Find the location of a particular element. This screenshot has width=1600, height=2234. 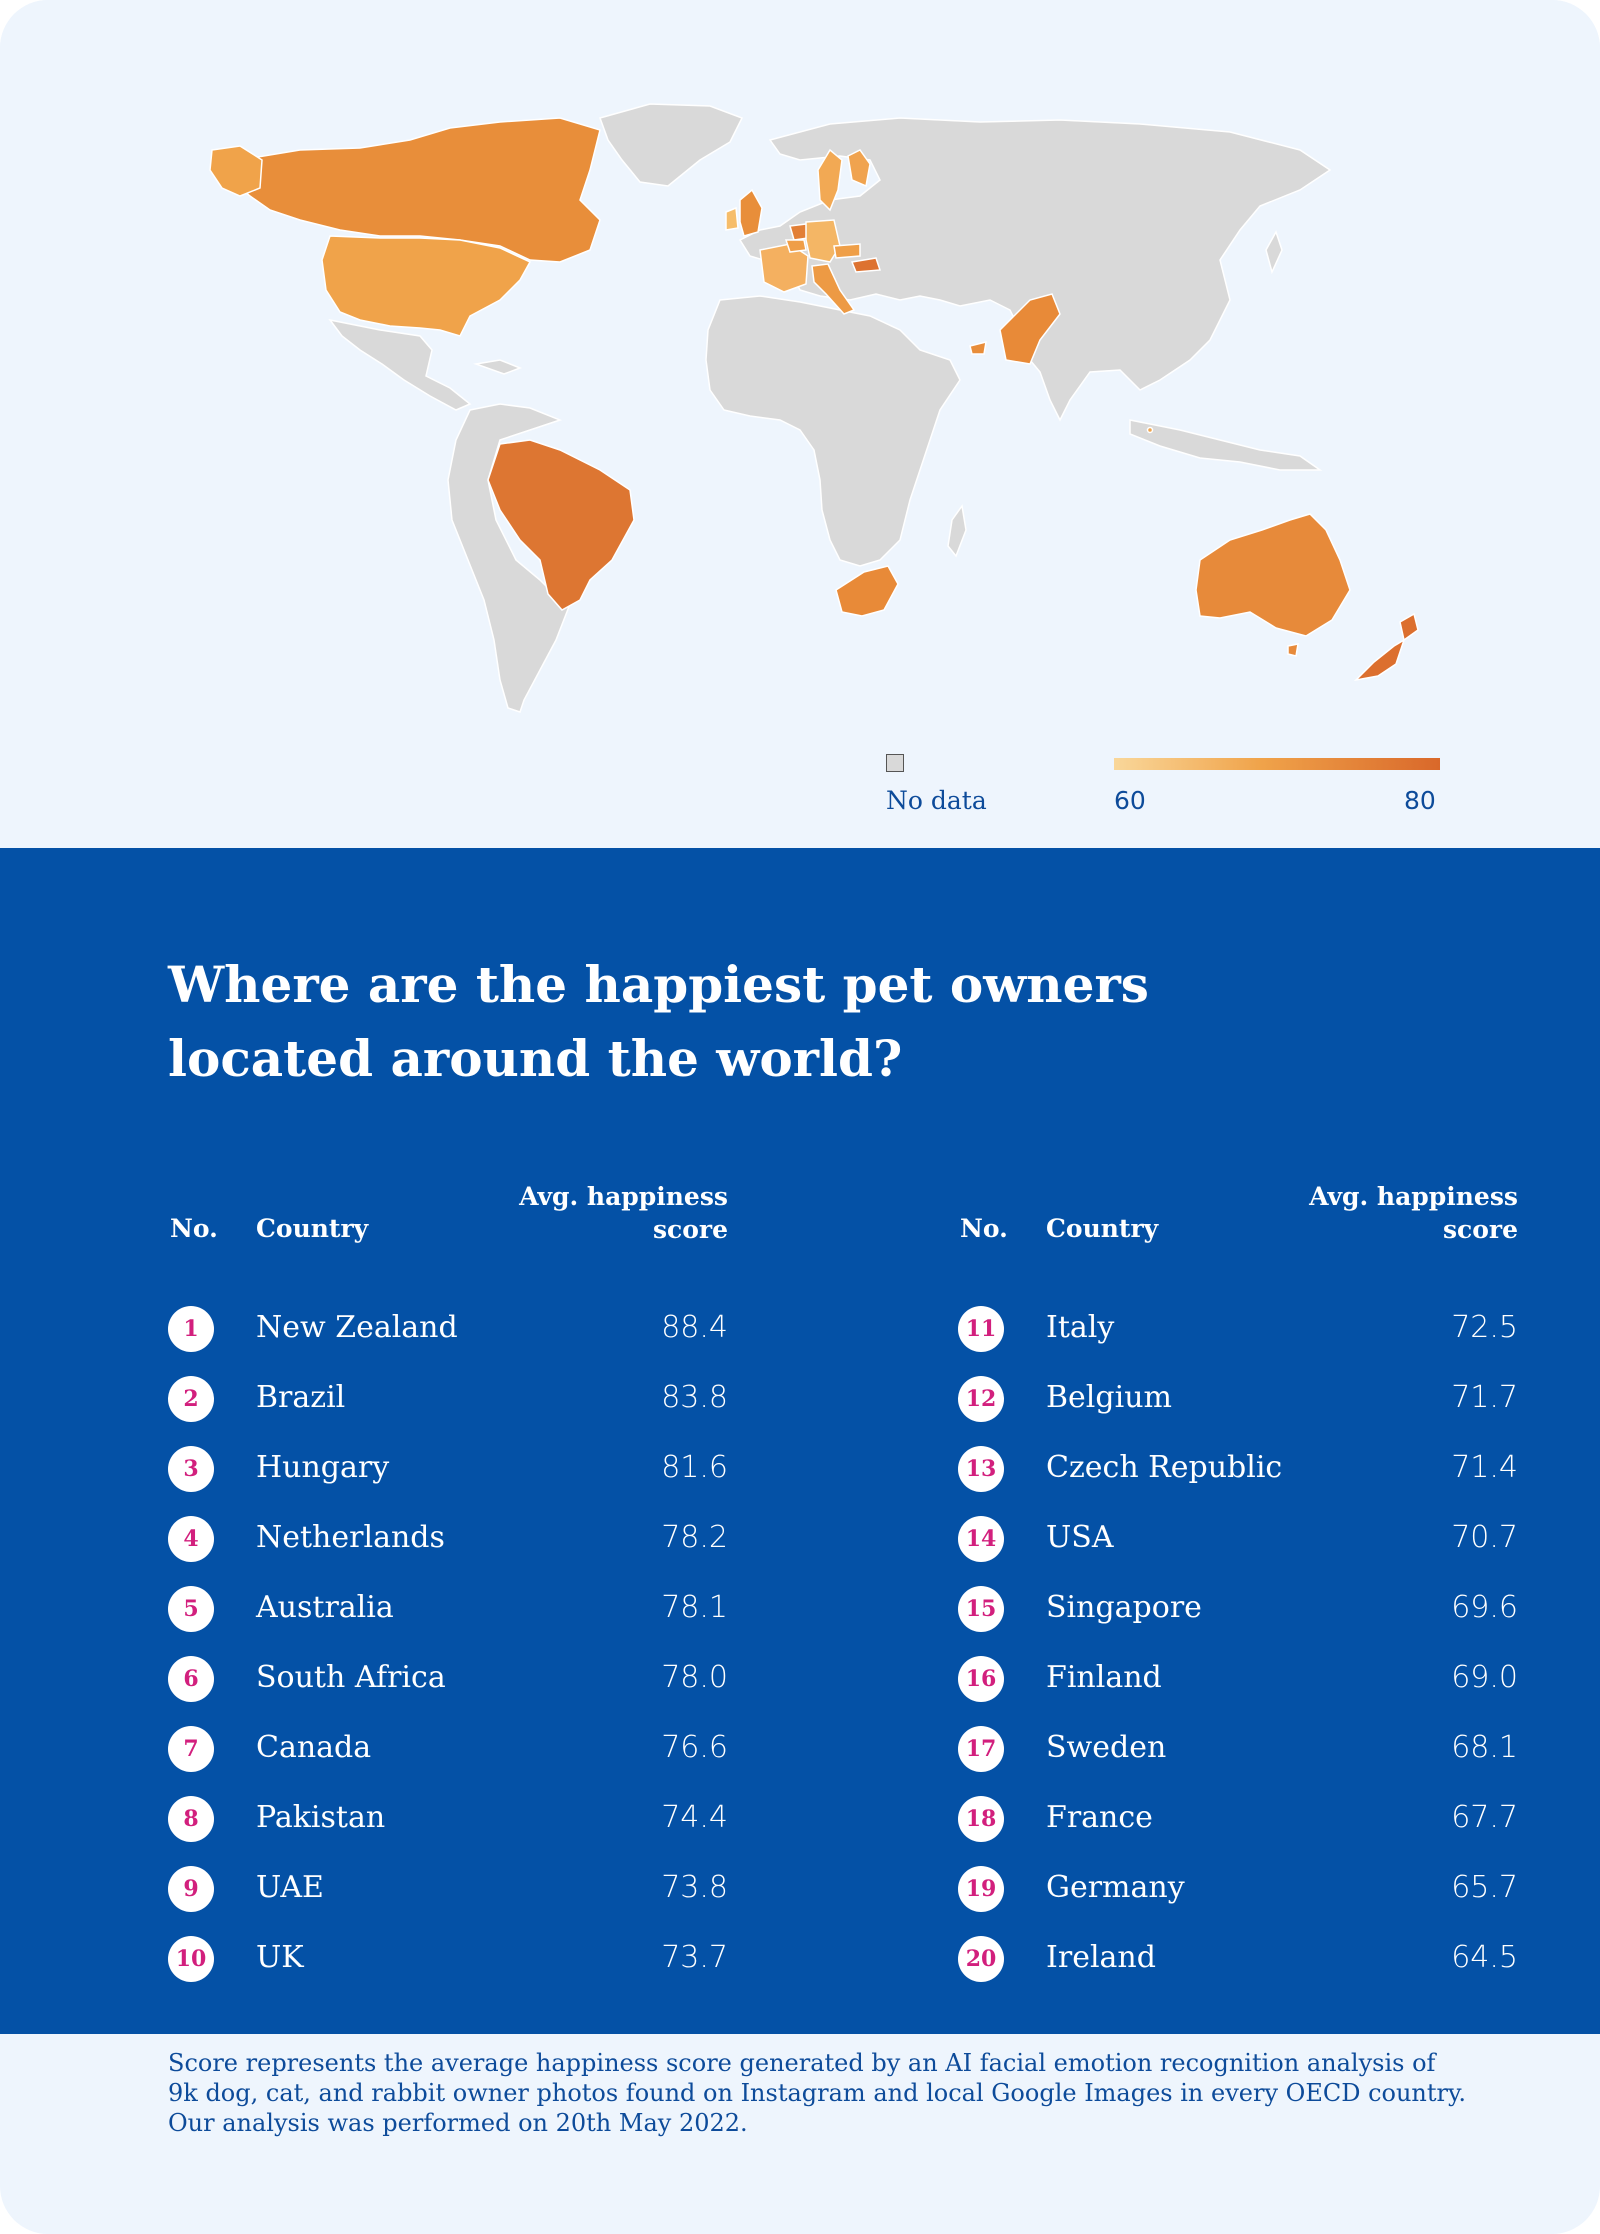

happiness-score: 73.7 is located at coordinates (694, 1957).